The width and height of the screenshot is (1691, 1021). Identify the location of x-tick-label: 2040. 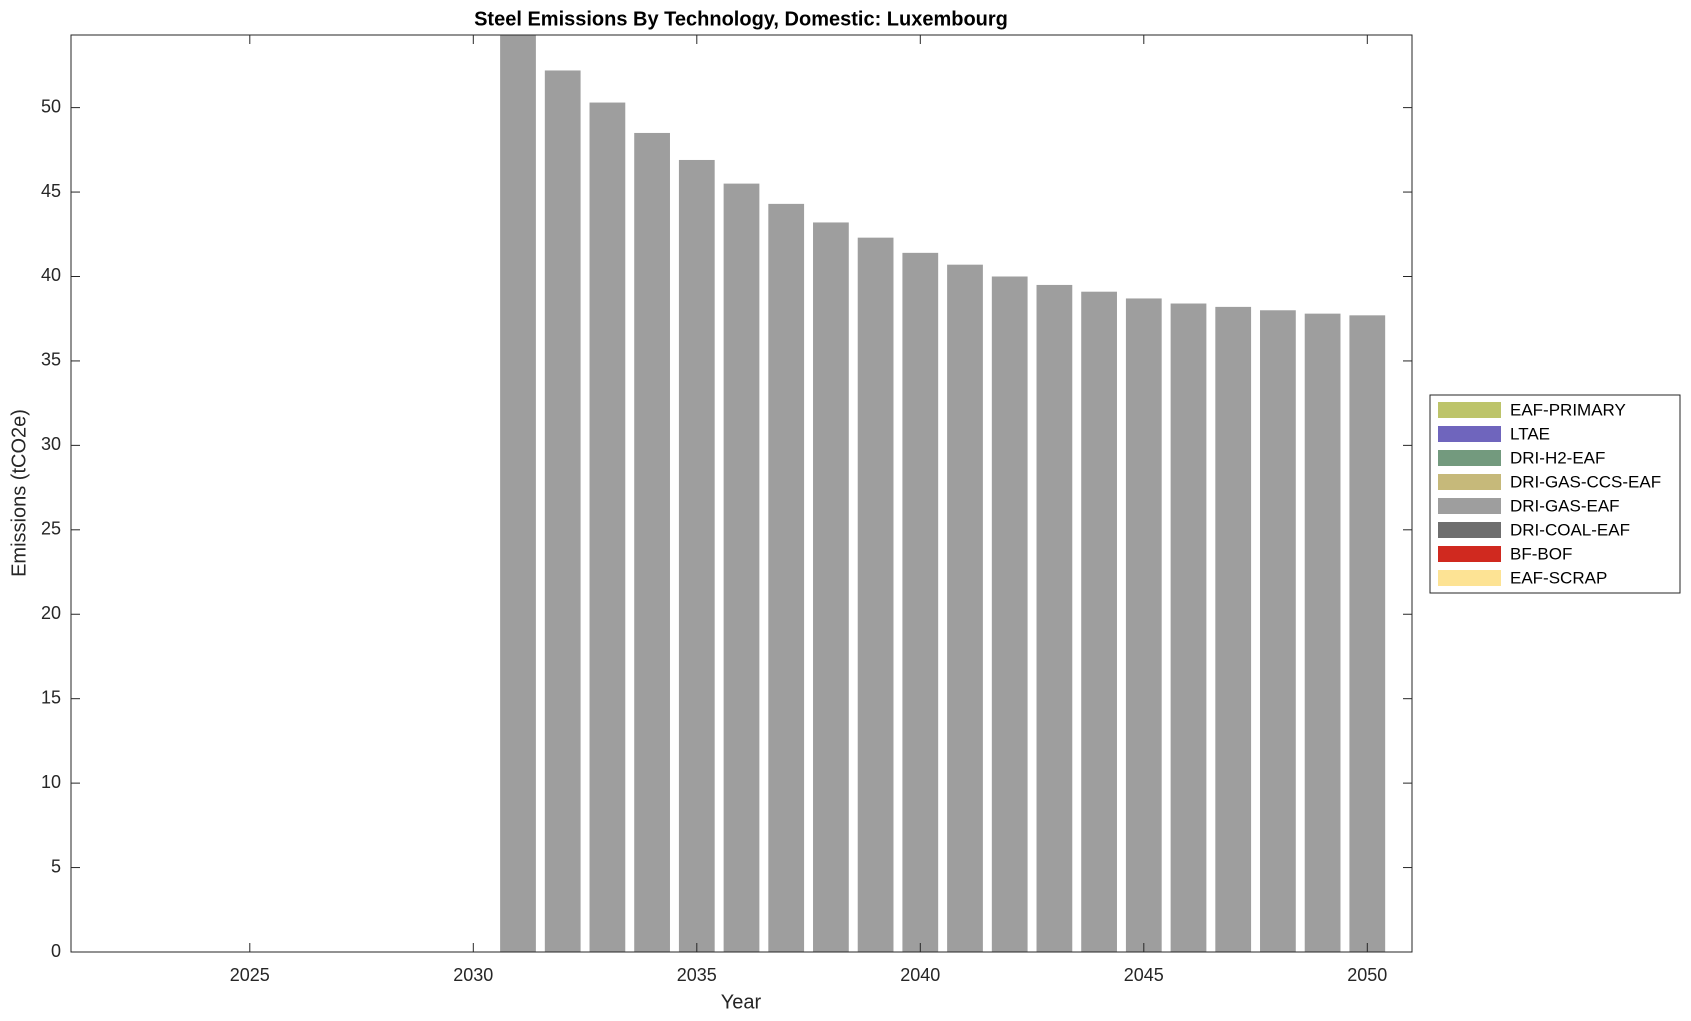
(920, 975).